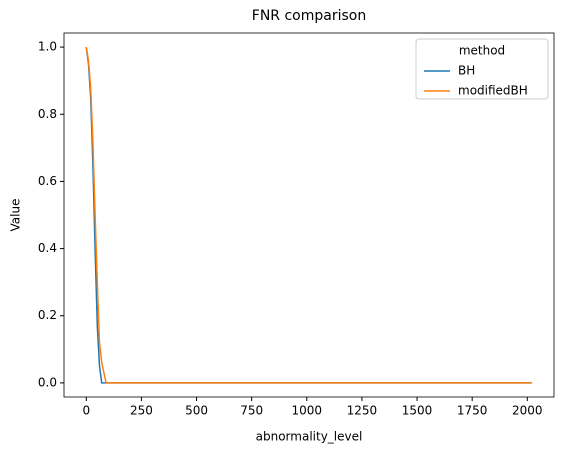  What do you see at coordinates (482, 69) in the screenshot?
I see `legend-box` at bounding box center [482, 69].